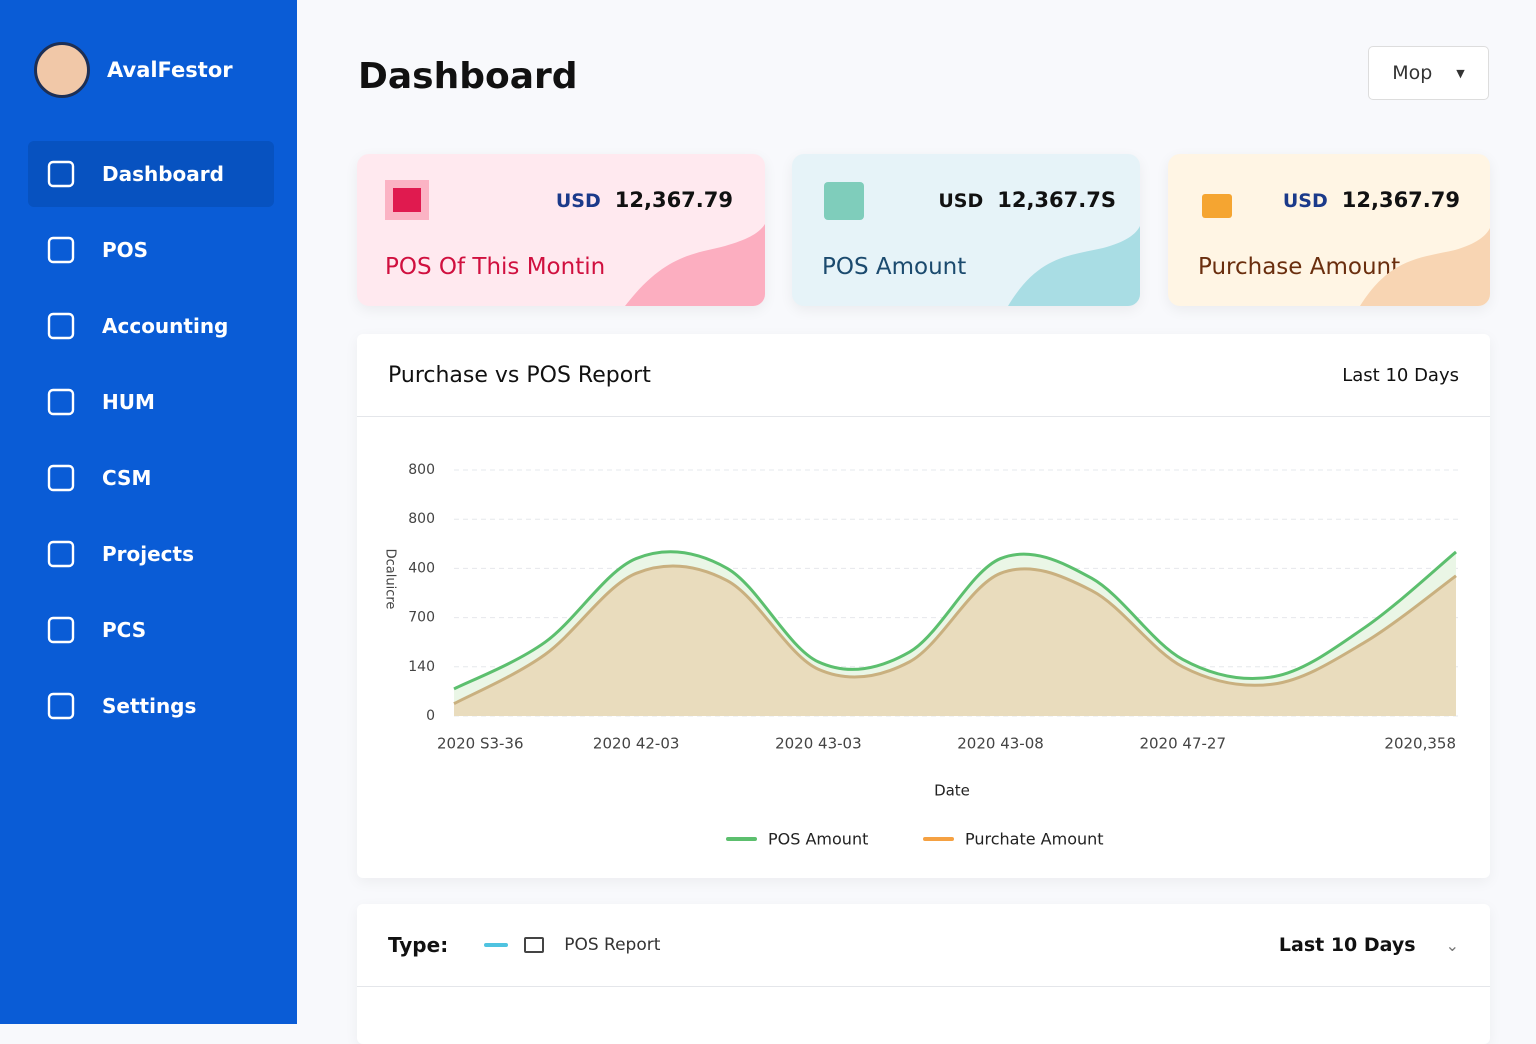 The width and height of the screenshot is (1536, 1044). Describe the element at coordinates (818, 744) in the screenshot. I see `x-tick-label: 2020 43-03` at that location.